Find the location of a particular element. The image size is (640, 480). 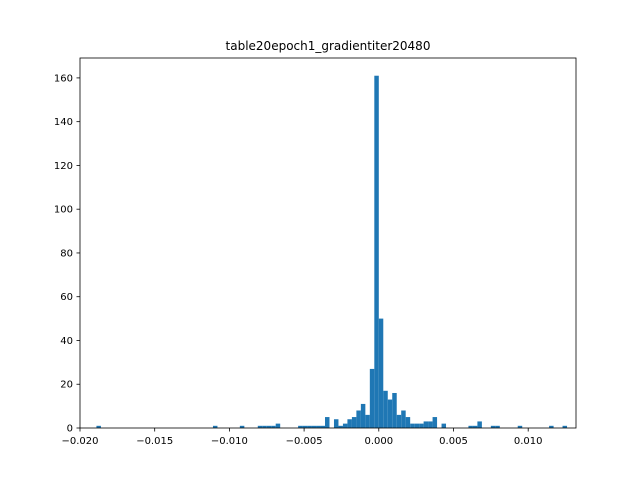

x-tick-label: 0.000 is located at coordinates (378, 441).